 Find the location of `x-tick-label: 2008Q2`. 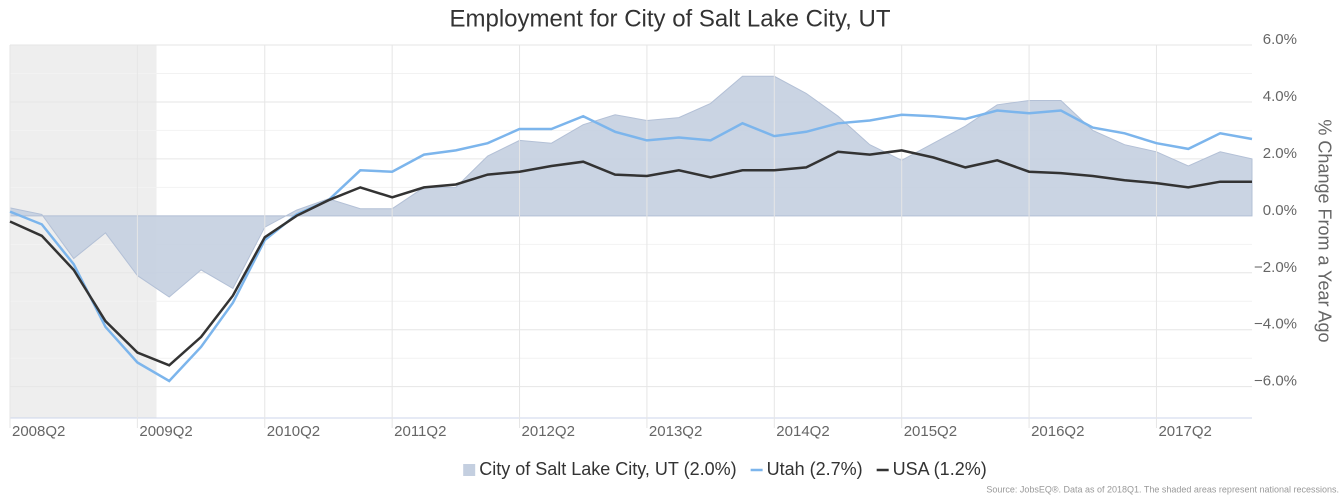

x-tick-label: 2008Q2 is located at coordinates (38, 431).